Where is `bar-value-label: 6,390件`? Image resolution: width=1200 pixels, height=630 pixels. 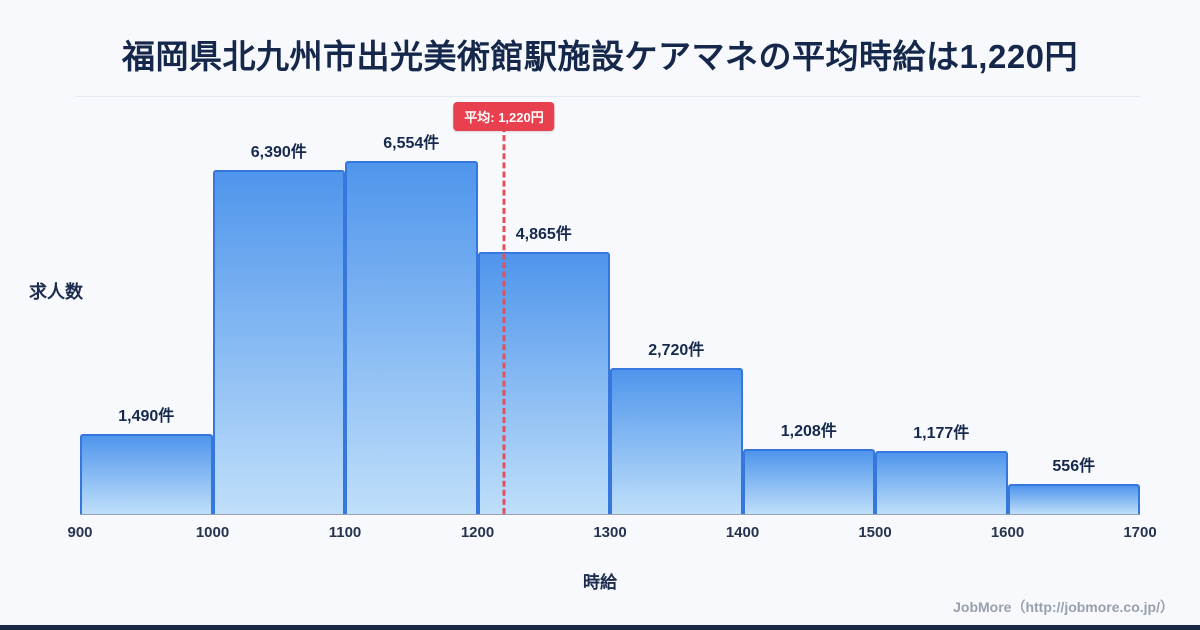 bar-value-label: 6,390件 is located at coordinates (278, 152).